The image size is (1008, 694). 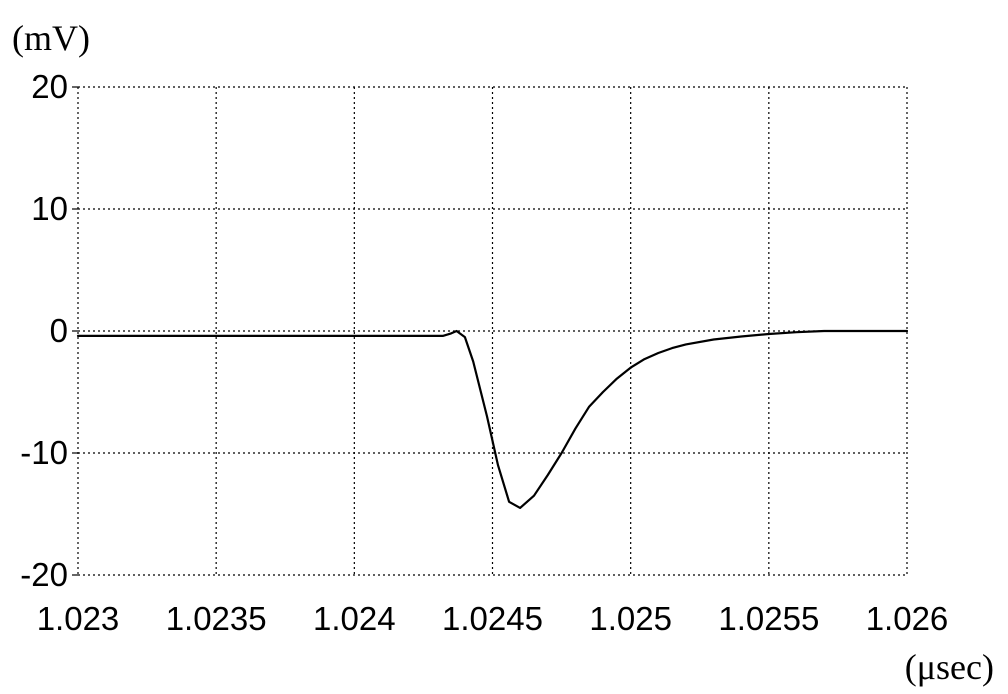 What do you see at coordinates (354, 618) in the screenshot?
I see `x-tick-label: 1.024` at bounding box center [354, 618].